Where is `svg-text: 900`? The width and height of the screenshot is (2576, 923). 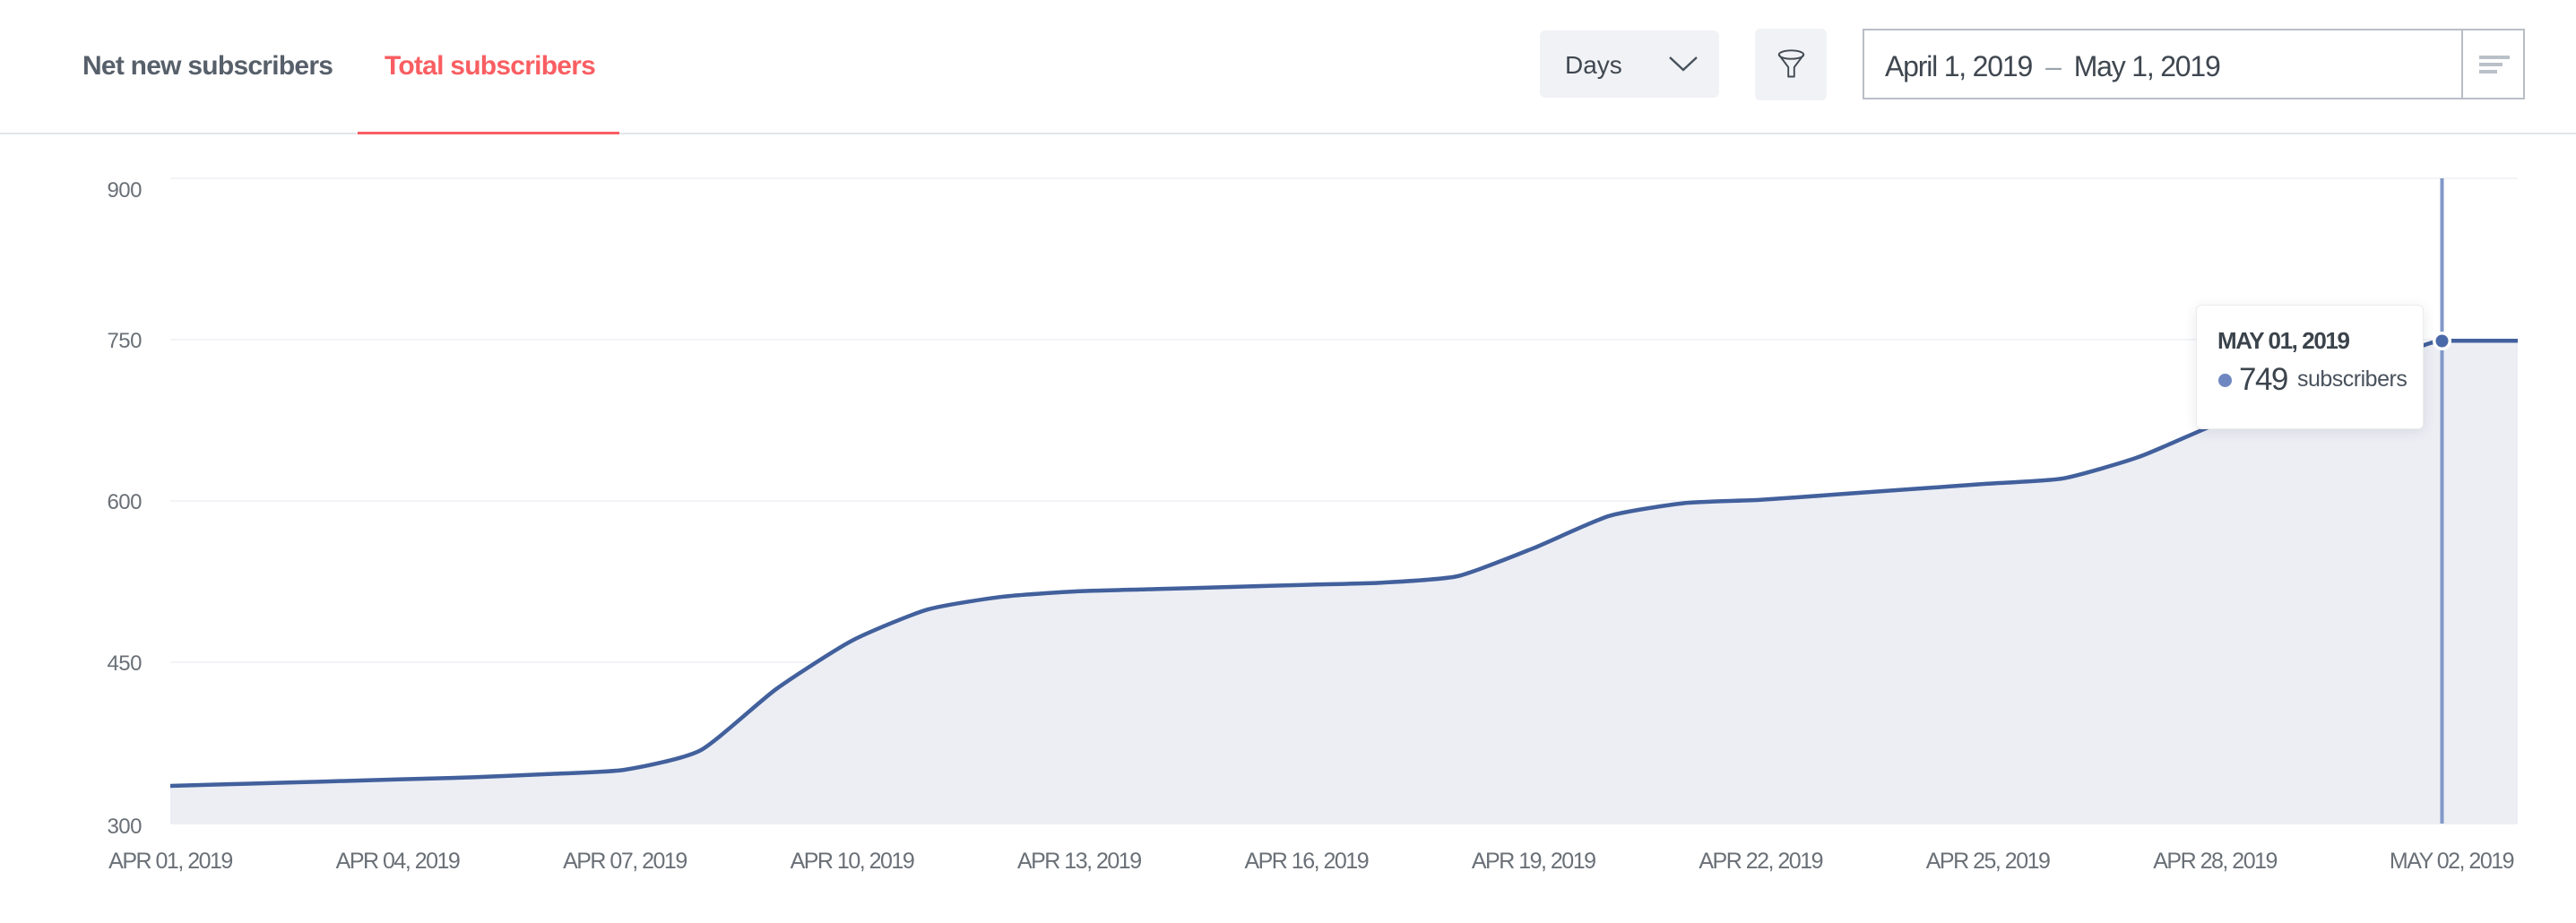
svg-text: 900 is located at coordinates (124, 190).